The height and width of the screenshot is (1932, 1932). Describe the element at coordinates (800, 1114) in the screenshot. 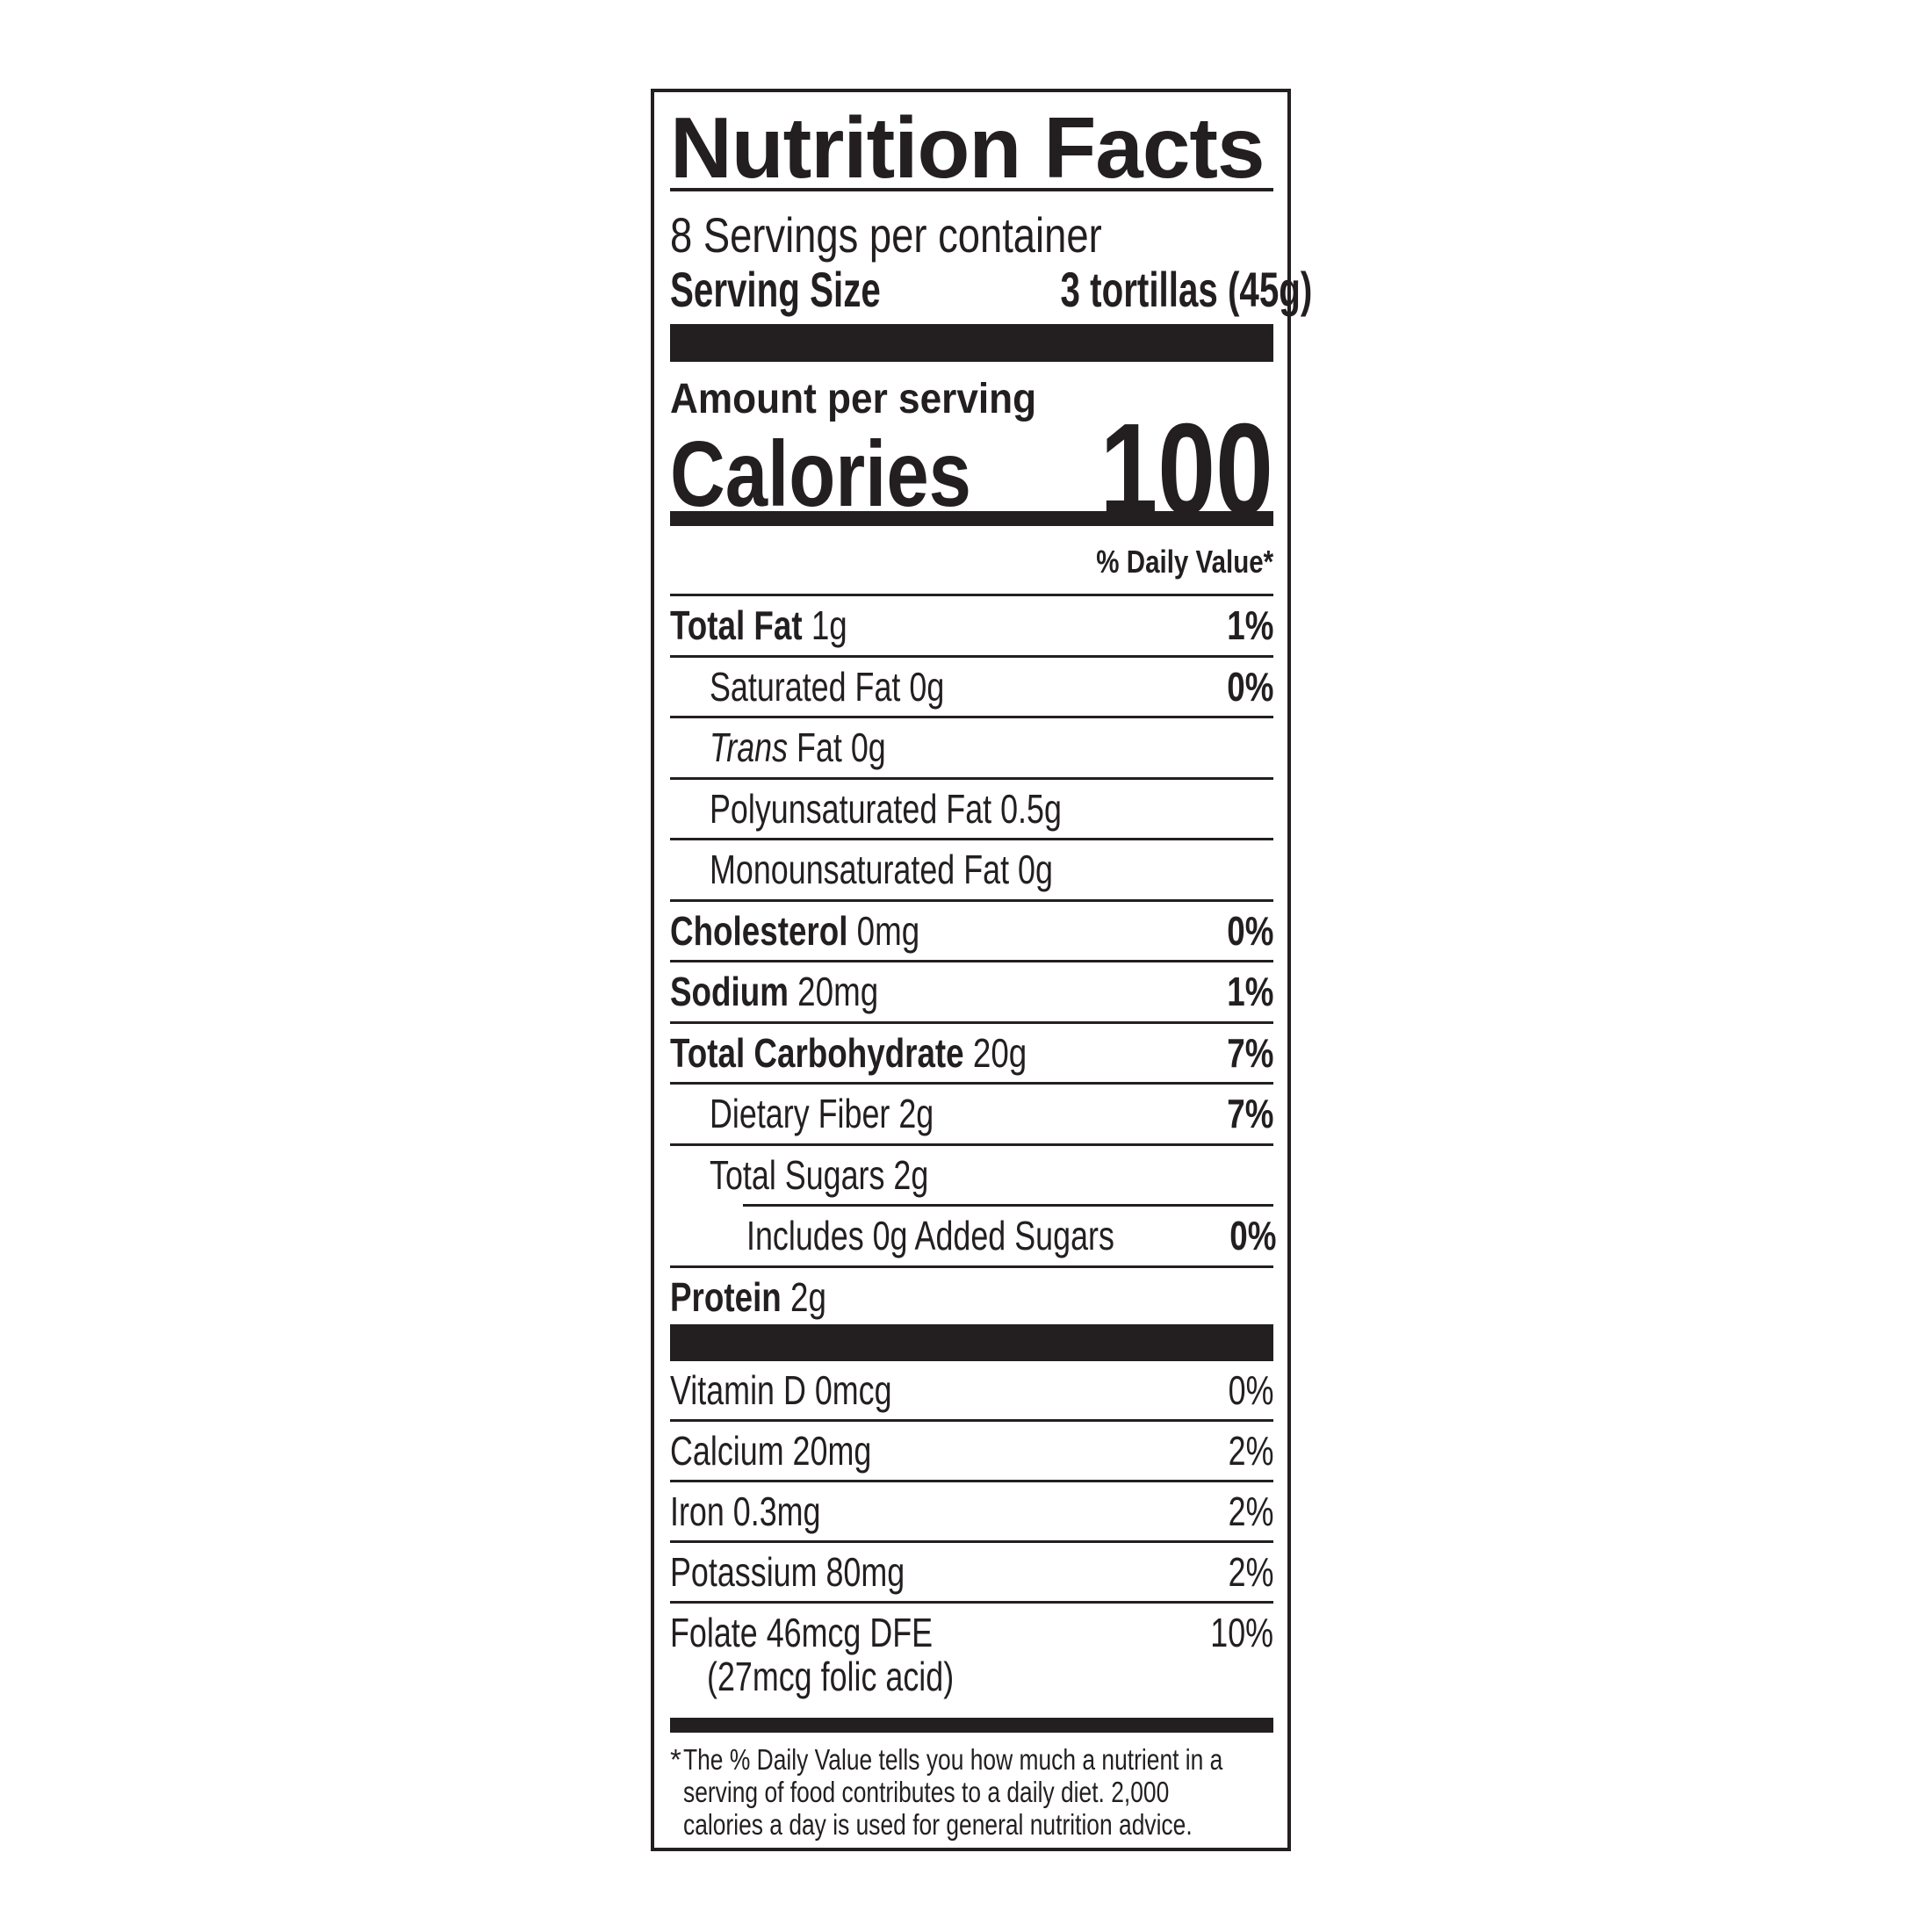

I see `label-text: Dietary Fiber` at that location.